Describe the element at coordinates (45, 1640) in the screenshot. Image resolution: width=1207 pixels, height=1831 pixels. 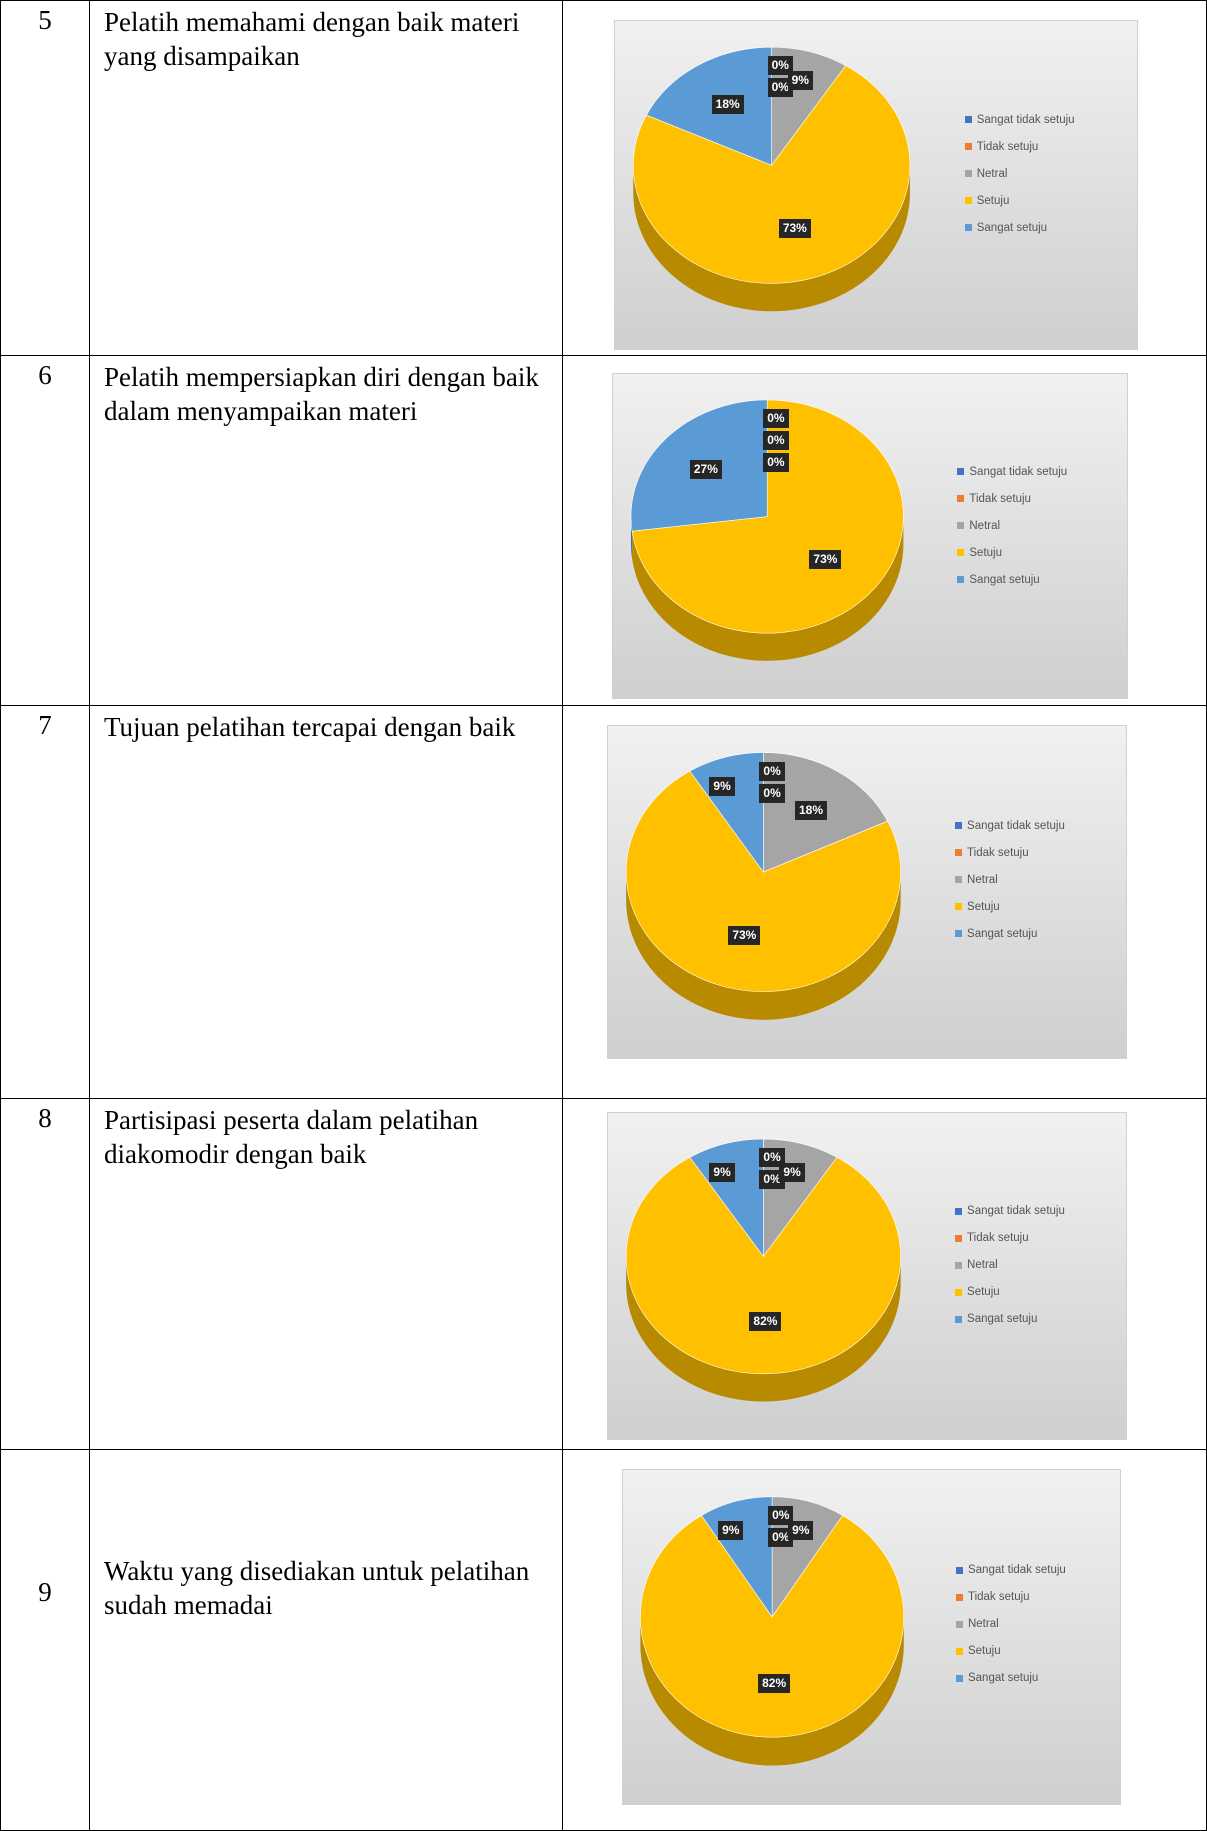
I see `row-number: 9` at that location.